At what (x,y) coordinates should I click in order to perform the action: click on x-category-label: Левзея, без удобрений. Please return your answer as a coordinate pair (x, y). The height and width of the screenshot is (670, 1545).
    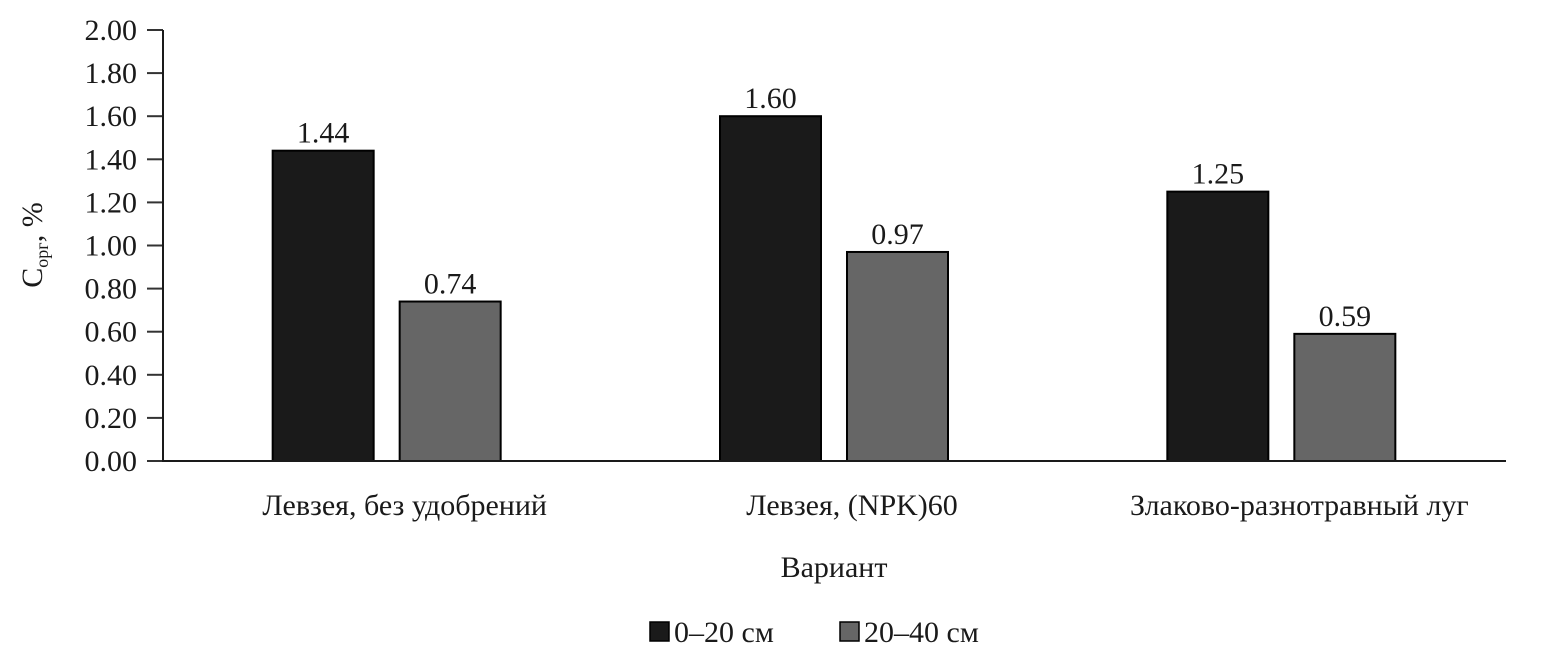
    Looking at the image, I should click on (404, 505).